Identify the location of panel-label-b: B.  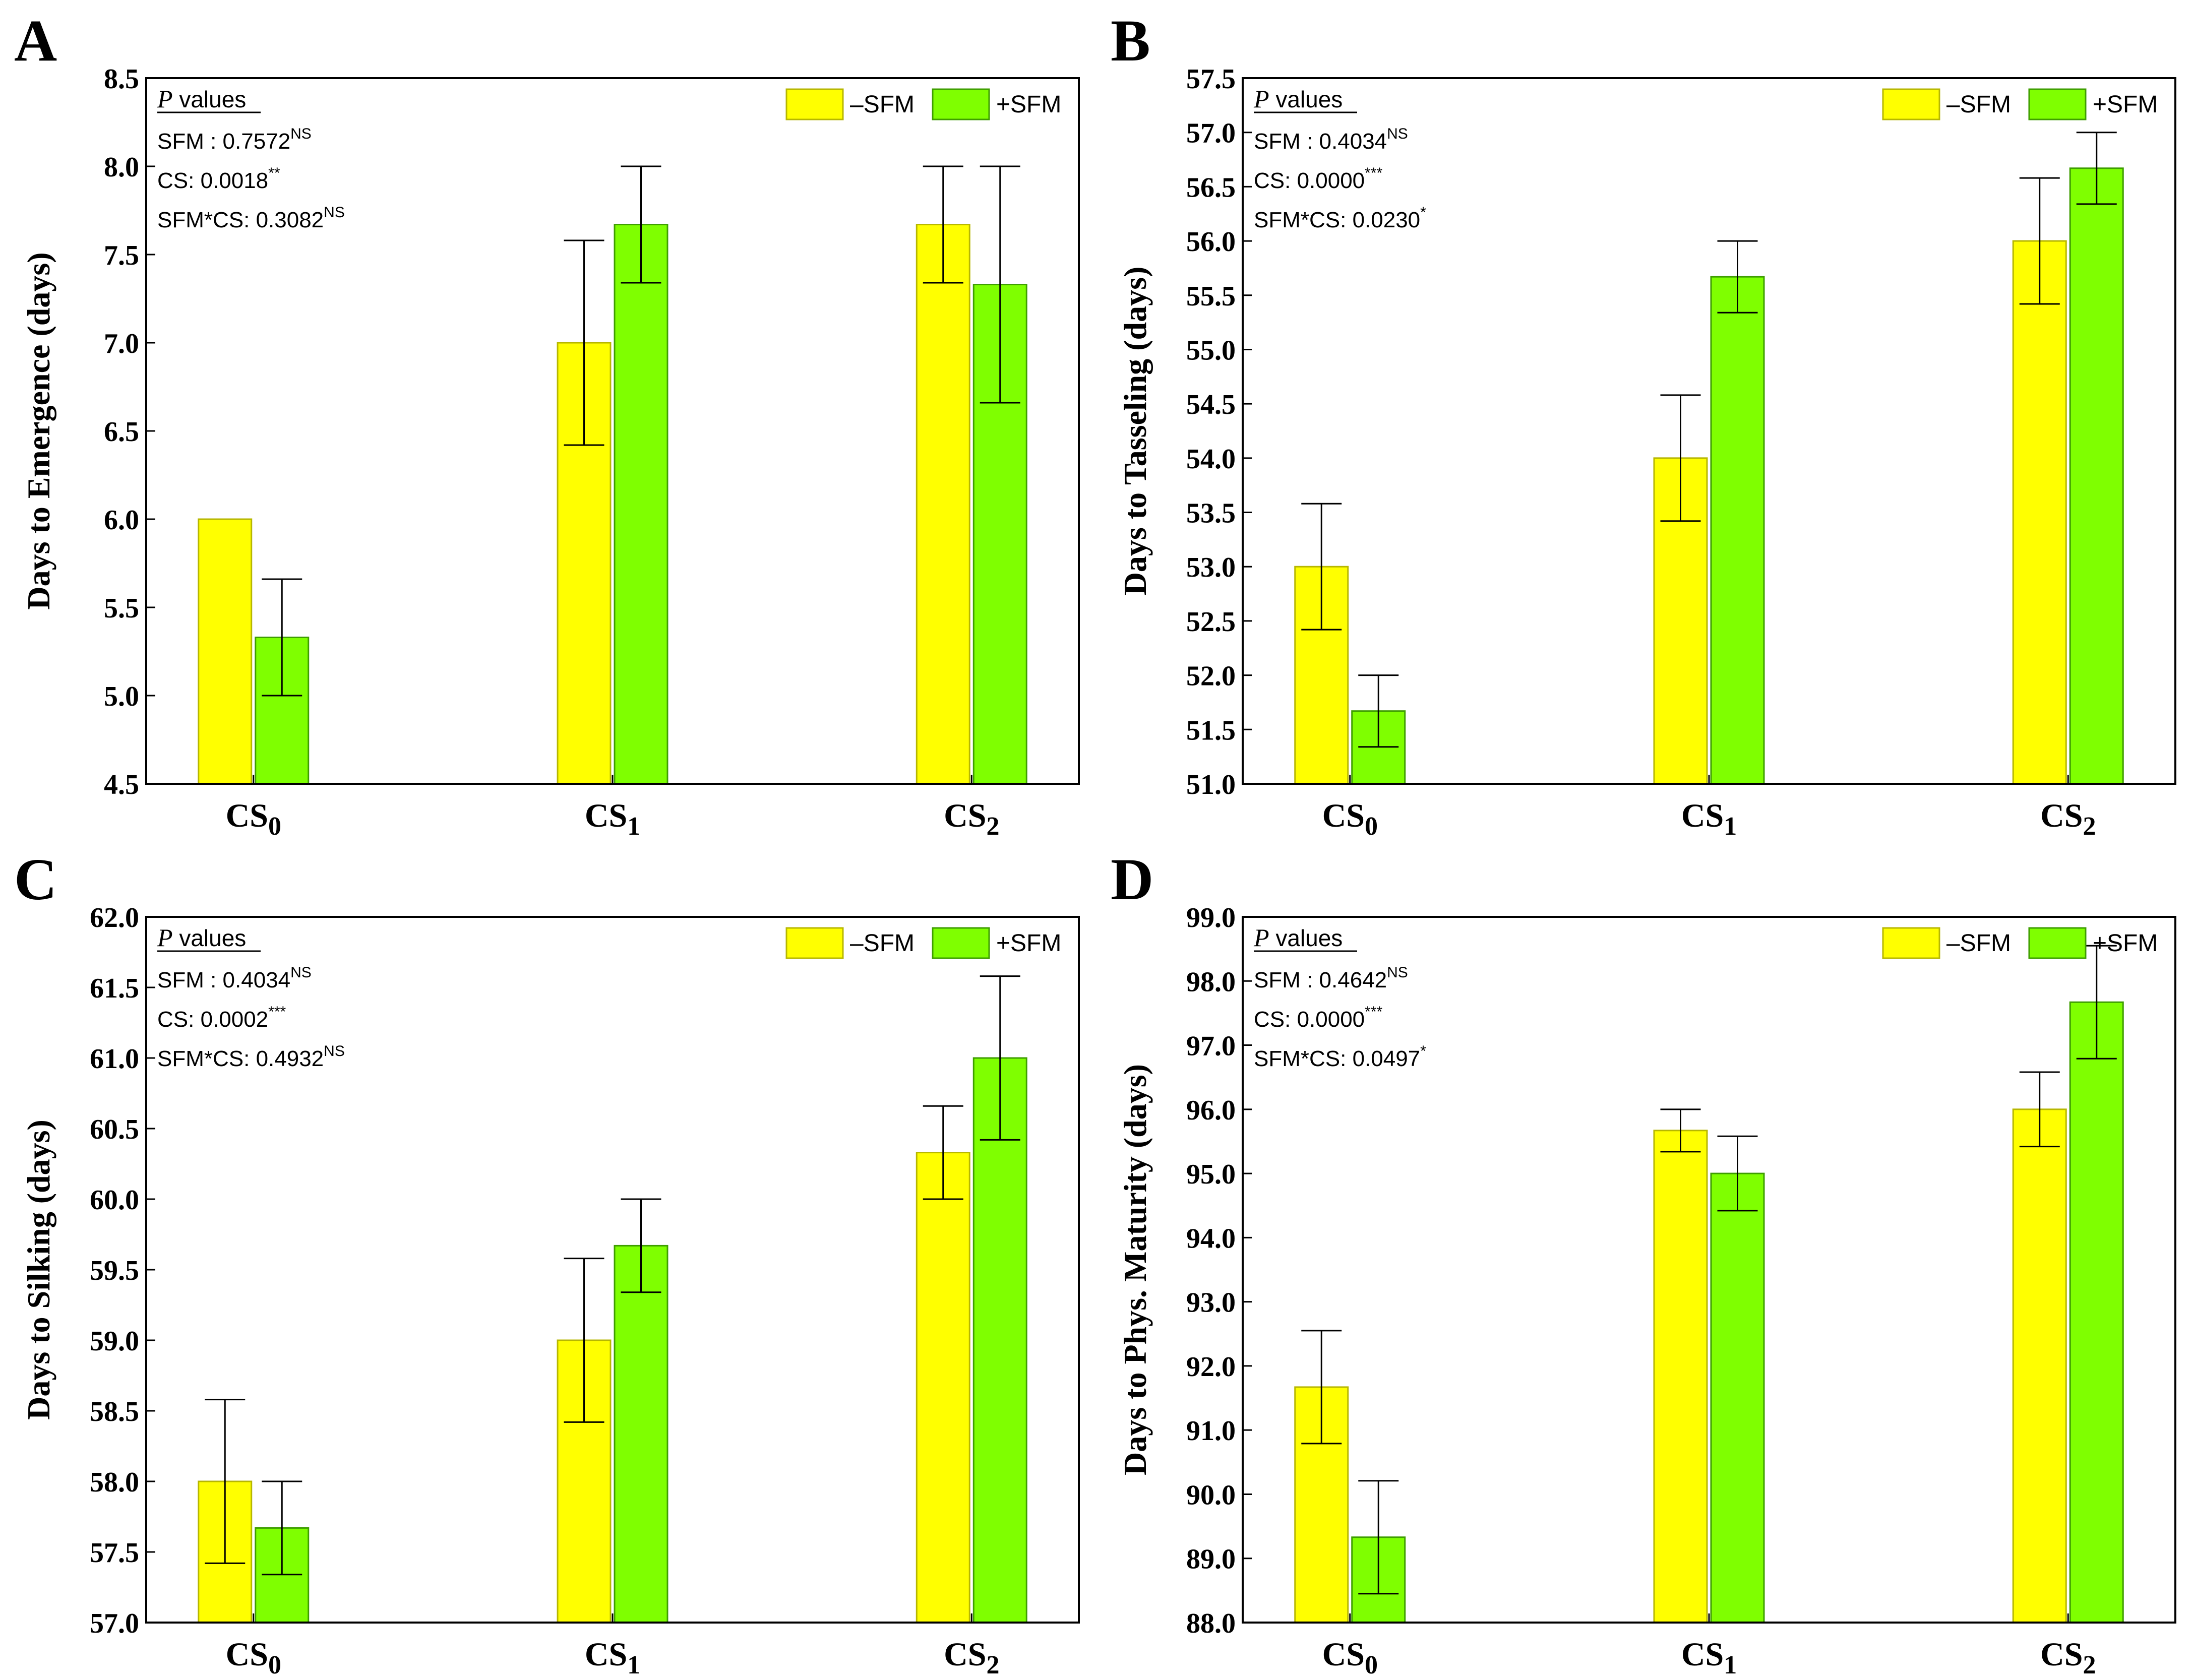
(1131, 41).